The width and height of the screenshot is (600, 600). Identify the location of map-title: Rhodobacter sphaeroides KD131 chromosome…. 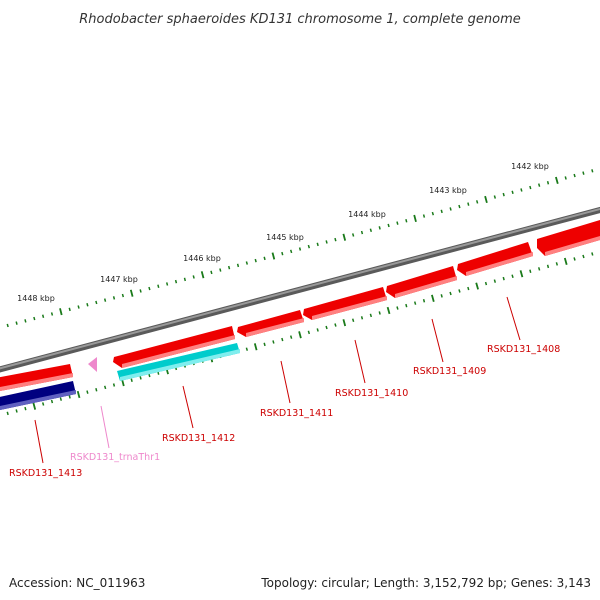
(299, 19).